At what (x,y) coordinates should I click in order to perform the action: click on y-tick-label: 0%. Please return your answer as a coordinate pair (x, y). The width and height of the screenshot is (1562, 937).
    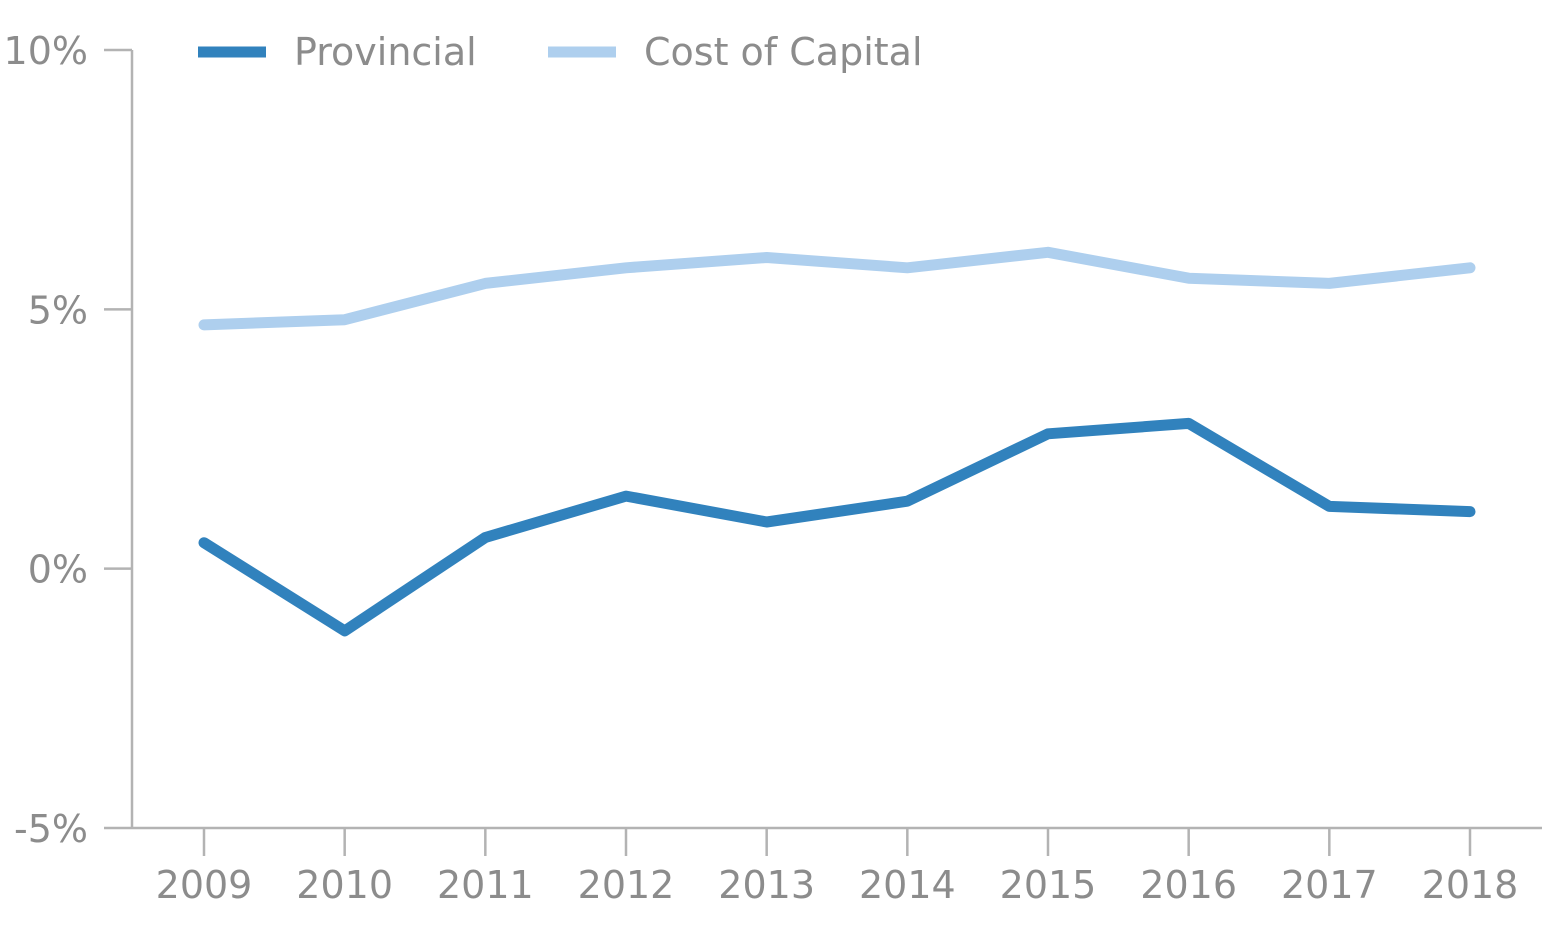
    Looking at the image, I should click on (58, 570).